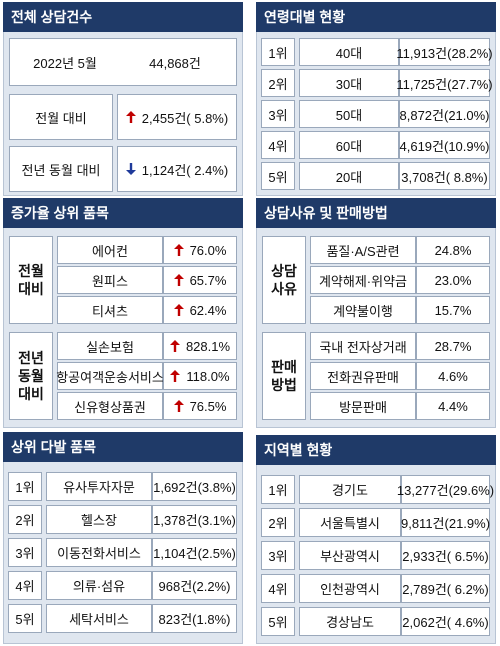  I want to click on text: 3,708건( 8.8%), so click(444, 177).